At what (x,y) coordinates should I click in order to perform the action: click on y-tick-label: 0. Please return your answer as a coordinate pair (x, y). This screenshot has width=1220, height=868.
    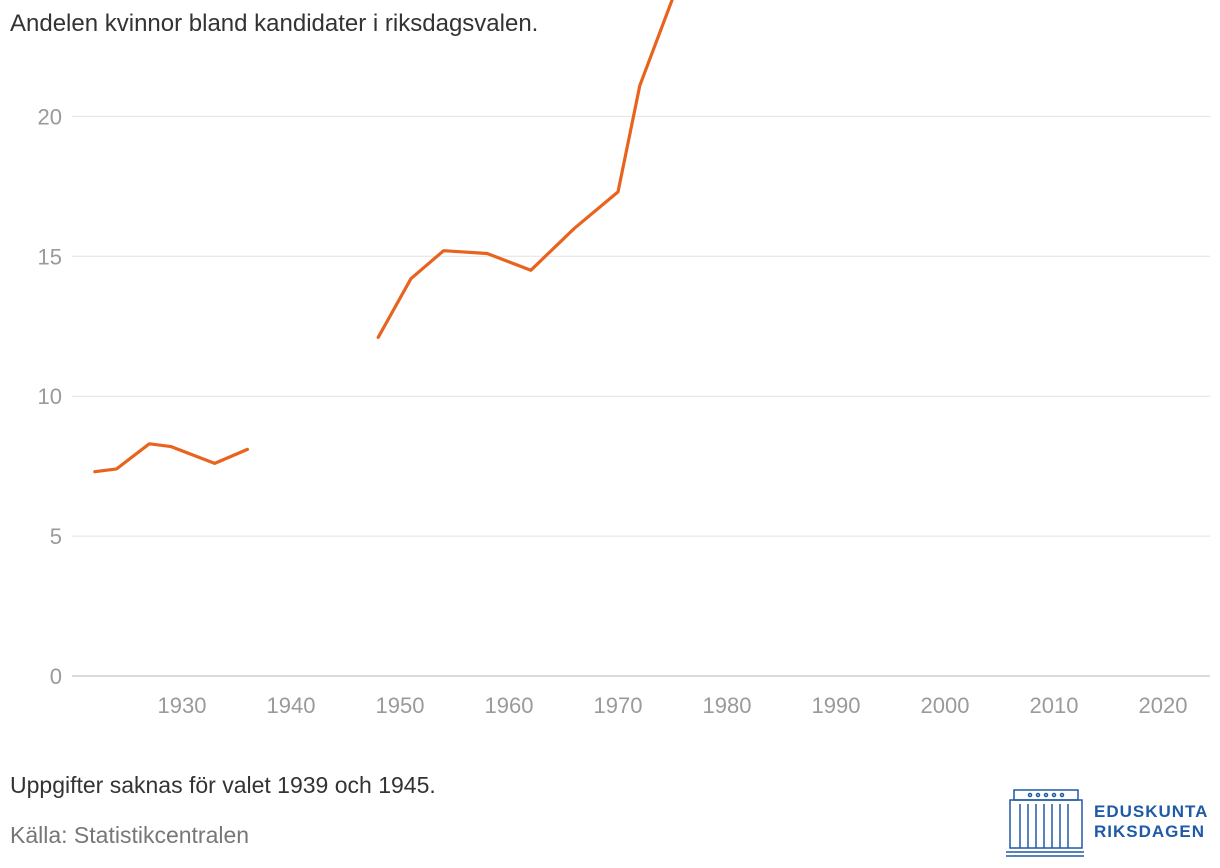
    Looking at the image, I should click on (56, 676).